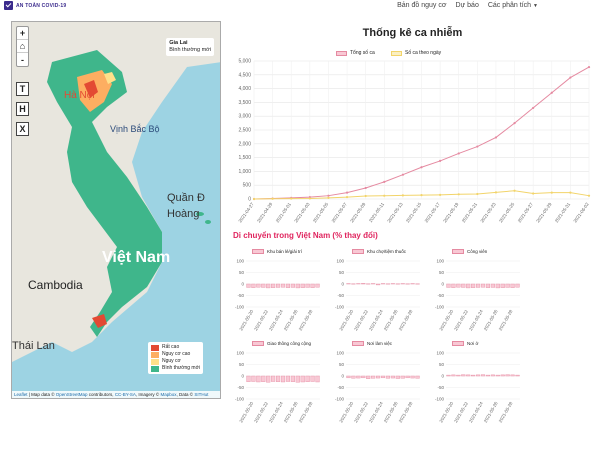  I want to click on zoom-out-button: -, so click(22, 59).